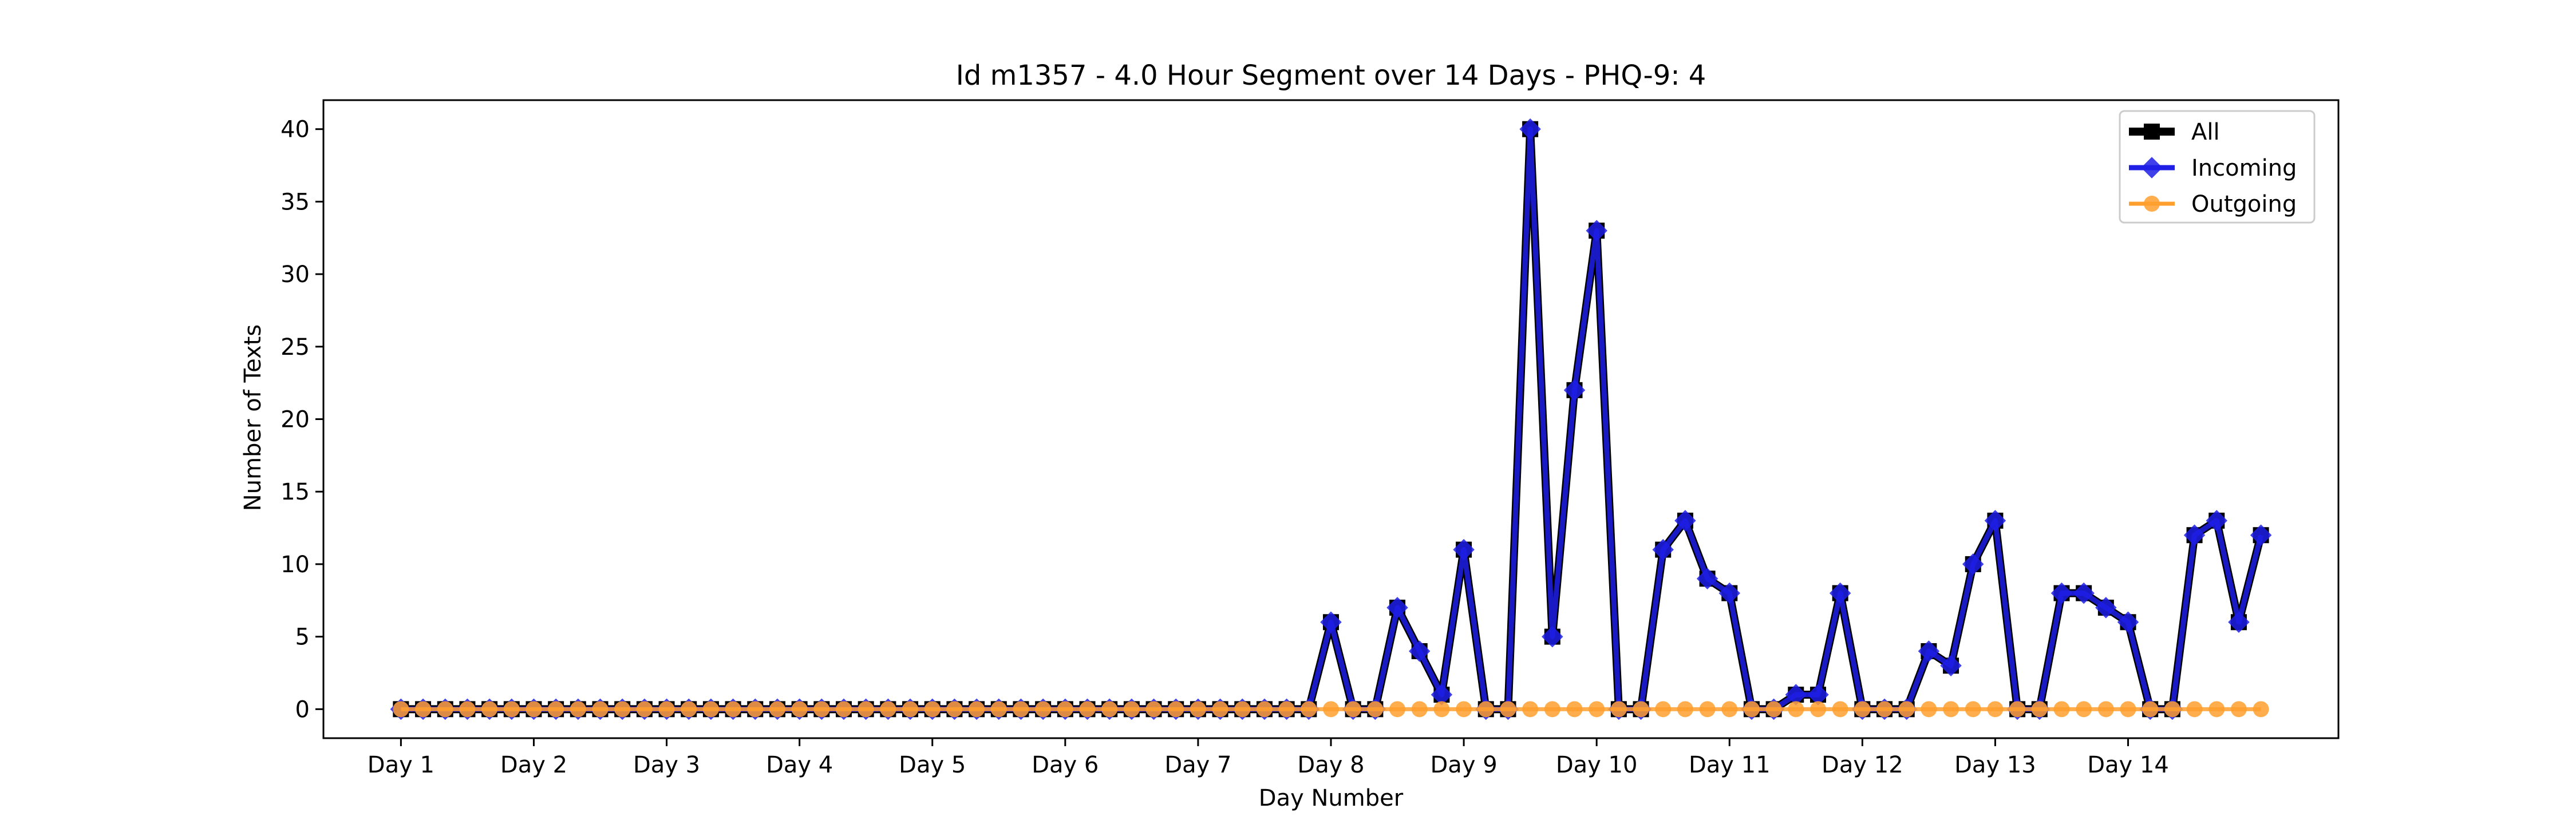 The image size is (2576, 824). What do you see at coordinates (2244, 204) in the screenshot?
I see `legend-label-outgoing: Outgoing` at bounding box center [2244, 204].